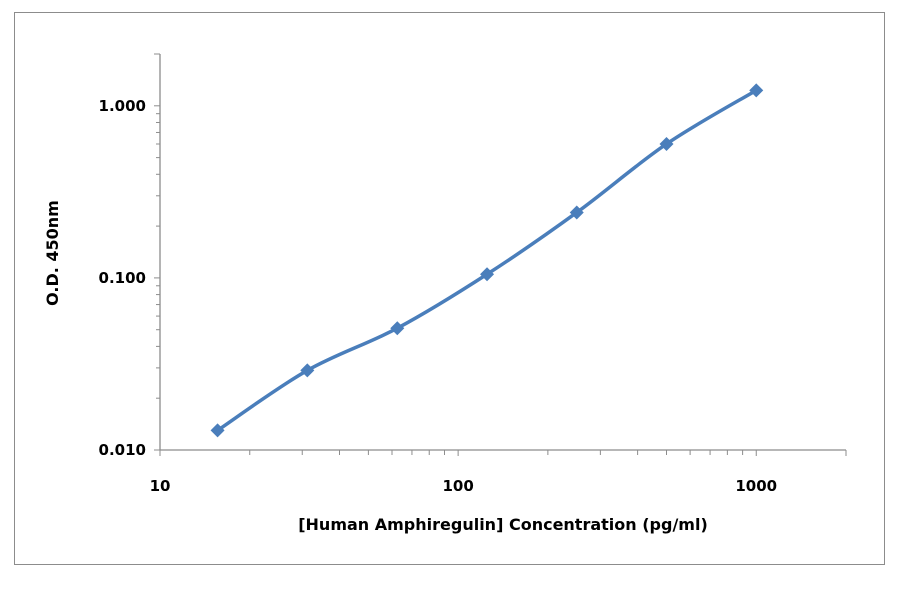  What do you see at coordinates (756, 486) in the screenshot?
I see `x-tick-label: 1000` at bounding box center [756, 486].